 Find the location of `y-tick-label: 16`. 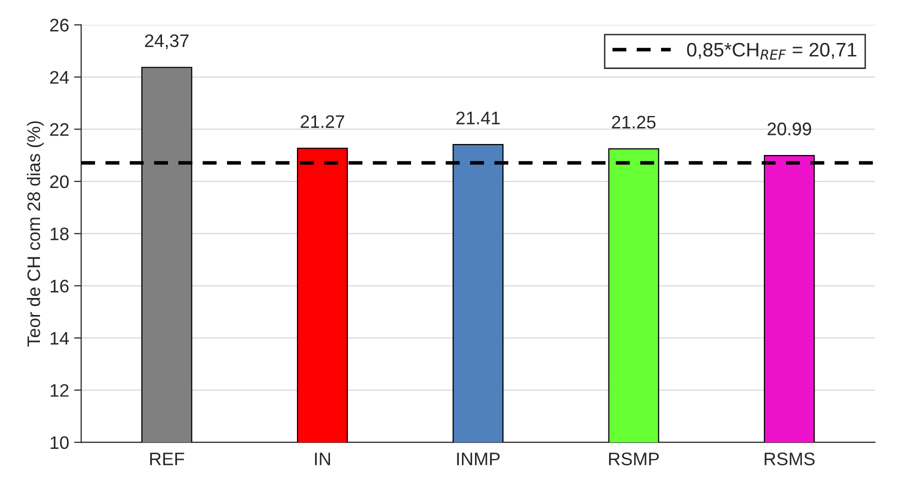

y-tick-label: 16 is located at coordinates (59, 286).